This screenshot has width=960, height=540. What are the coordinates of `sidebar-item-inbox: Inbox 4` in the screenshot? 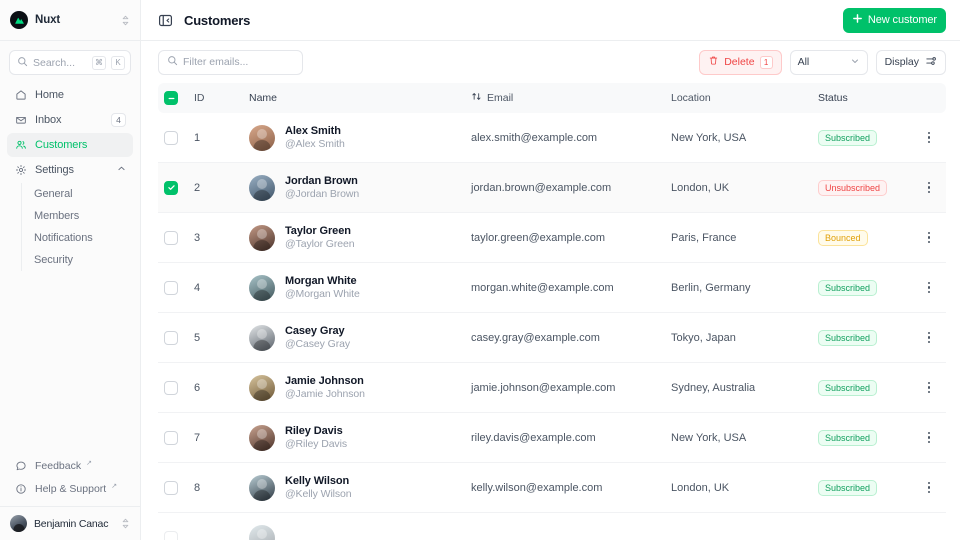 It's located at (70, 120).